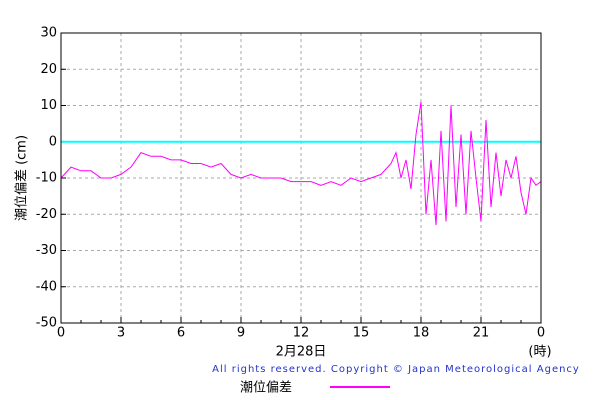 The image size is (600, 400). What do you see at coordinates (53, 141) in the screenshot?
I see `y-tick-label: 0` at bounding box center [53, 141].